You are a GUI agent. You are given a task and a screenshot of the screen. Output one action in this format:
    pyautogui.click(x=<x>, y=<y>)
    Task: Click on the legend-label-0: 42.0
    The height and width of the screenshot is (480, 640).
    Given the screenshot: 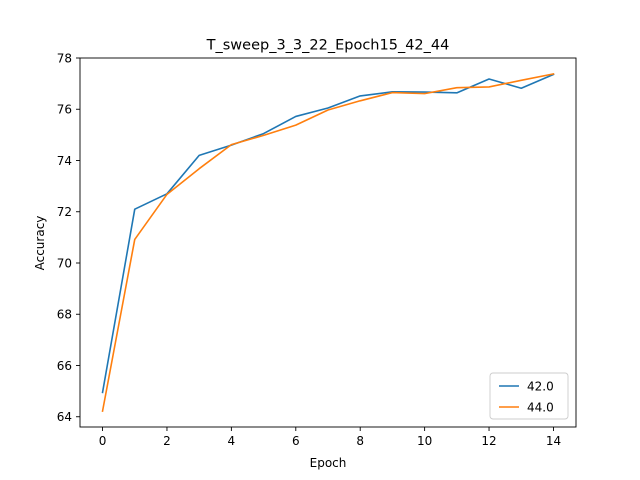 What is the action you would take?
    pyautogui.click(x=540, y=386)
    